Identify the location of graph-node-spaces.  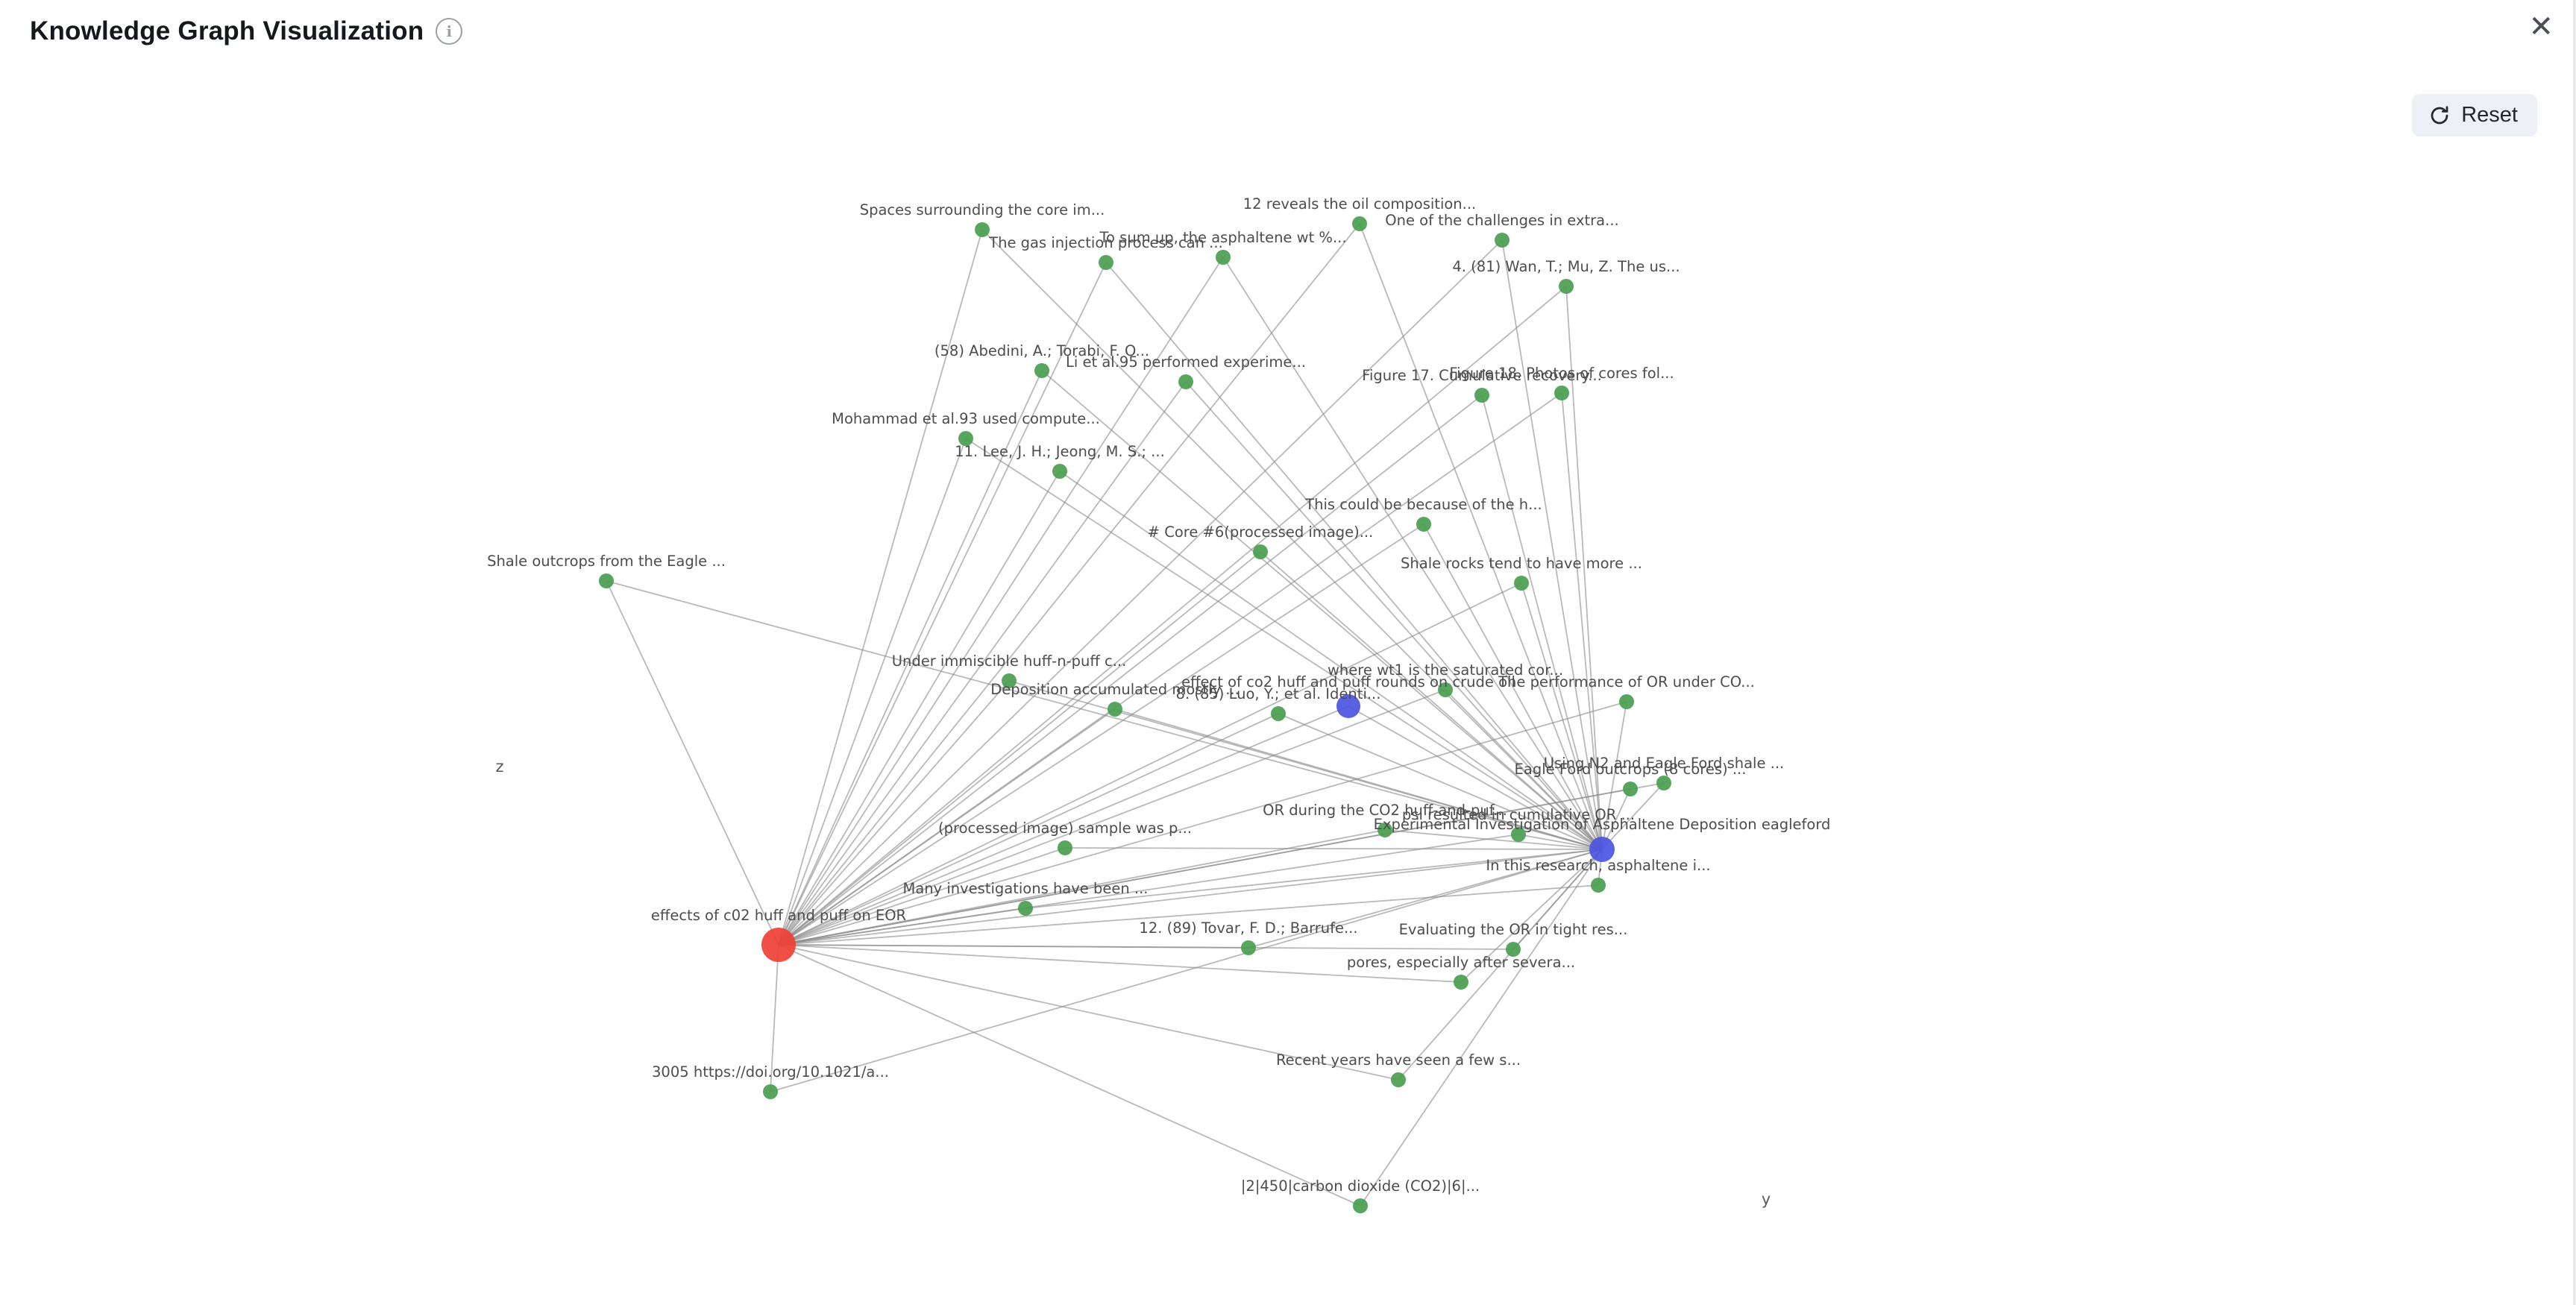
(983, 229).